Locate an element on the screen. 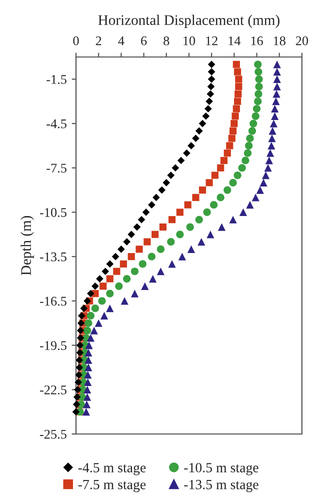 This screenshot has width=320, height=500. x-tick-label: 4 is located at coordinates (121, 41).